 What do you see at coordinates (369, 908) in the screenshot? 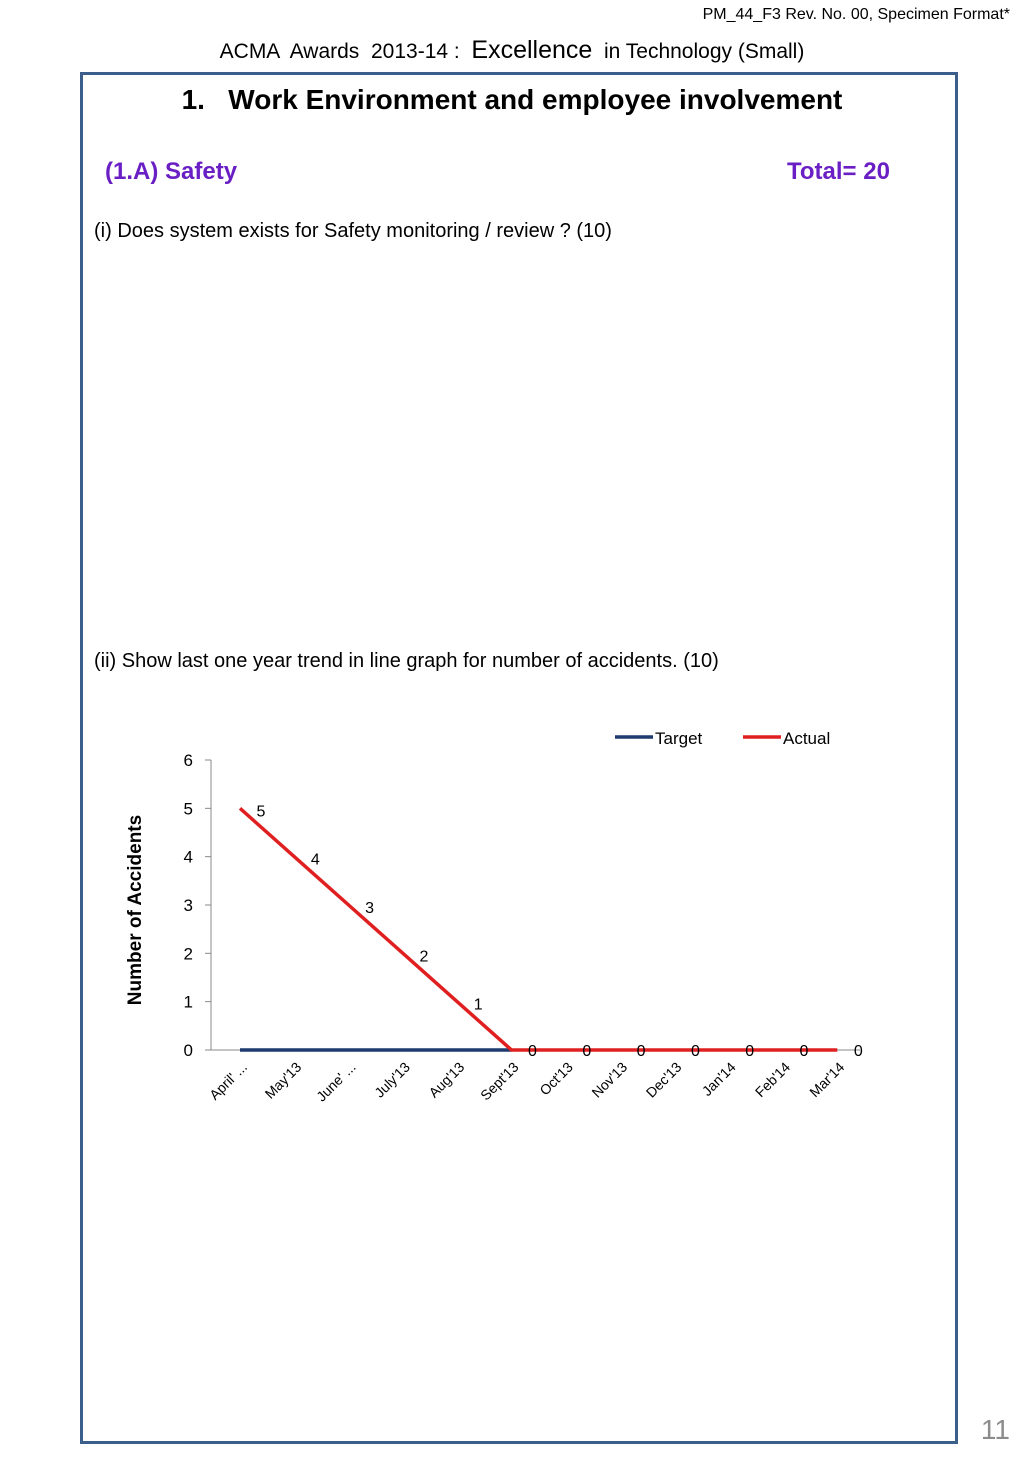
I see `data-label: 3` at bounding box center [369, 908].